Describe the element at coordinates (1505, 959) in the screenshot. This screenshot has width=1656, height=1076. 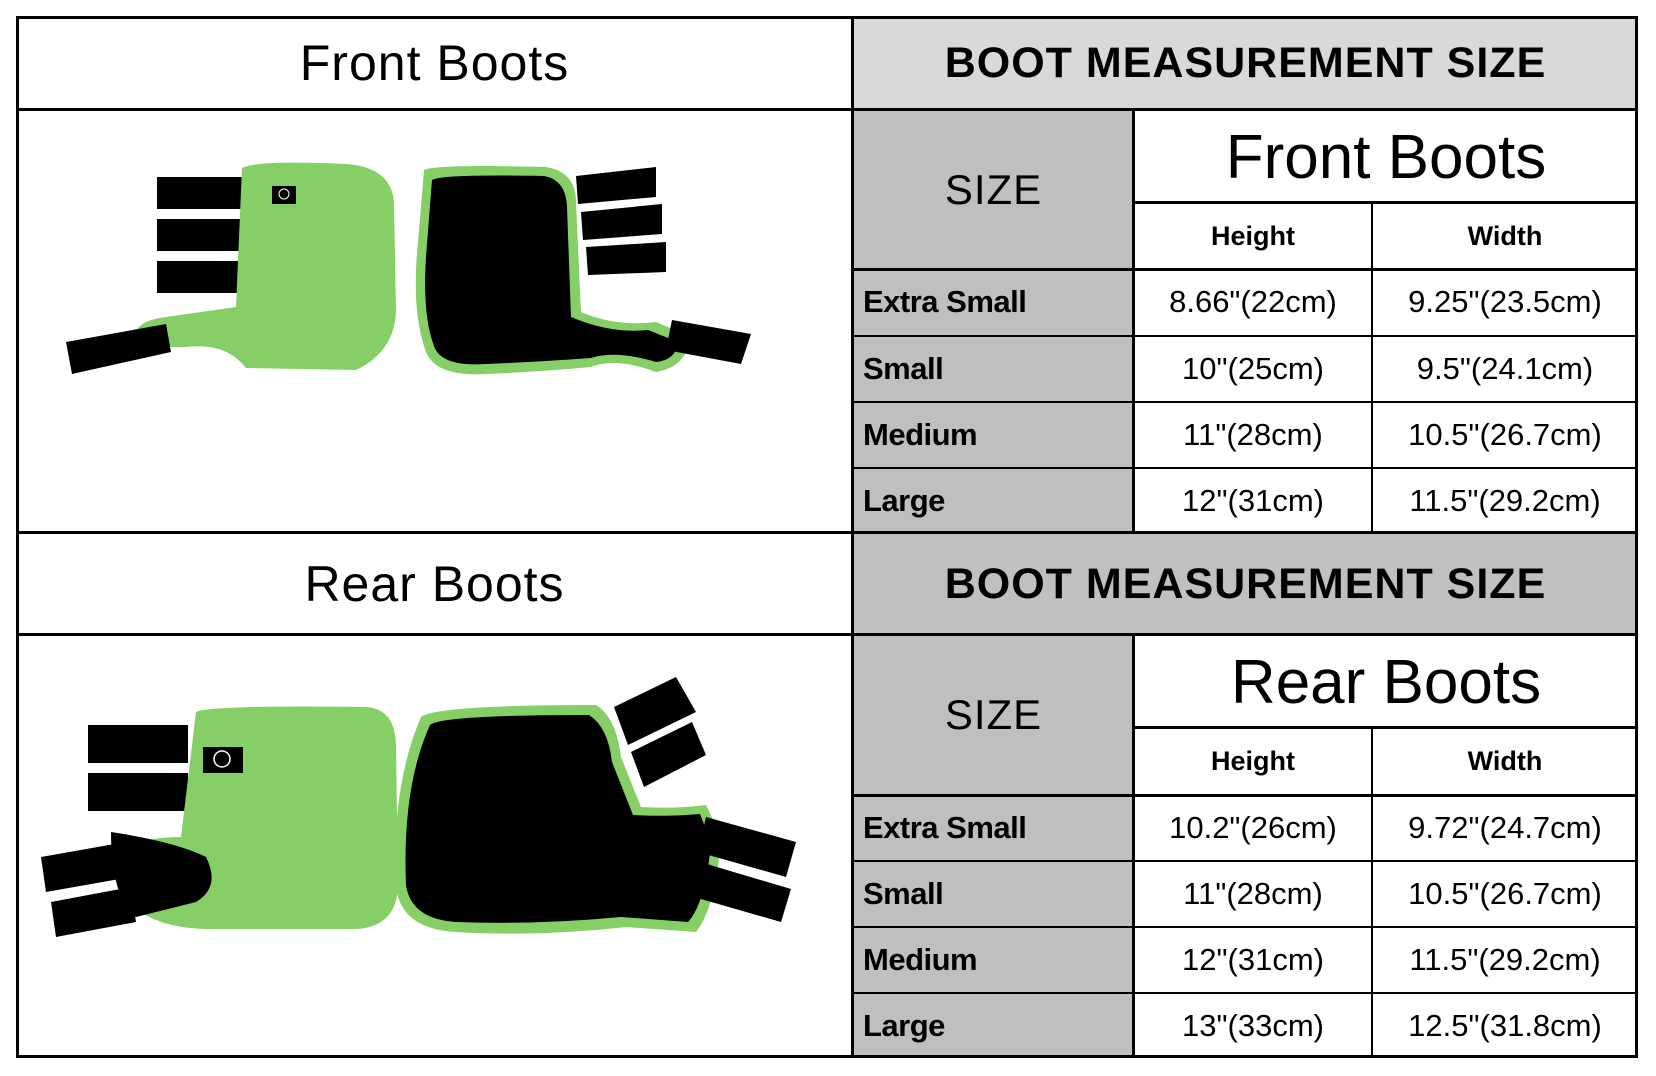
I see `rear-row-width: 11.5"(29.2cm)` at that location.